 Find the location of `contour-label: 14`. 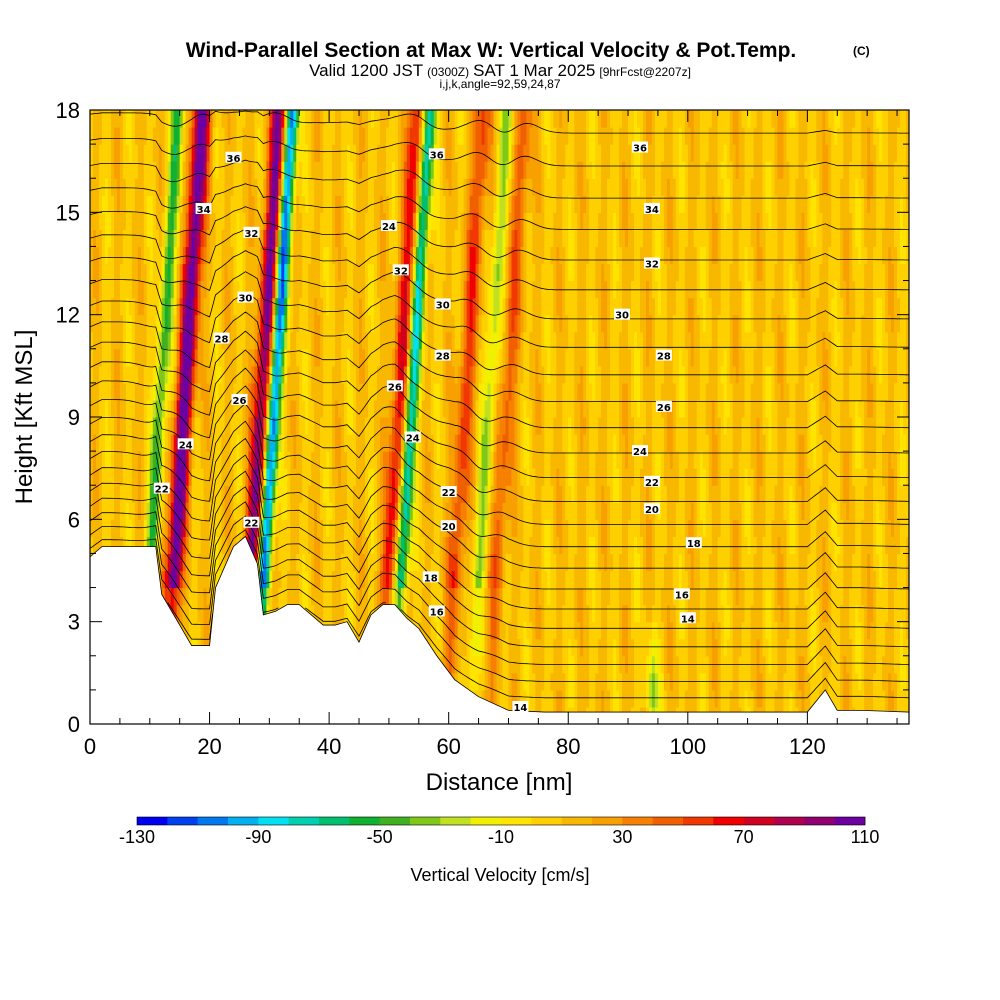

contour-label: 14 is located at coordinates (687, 618).